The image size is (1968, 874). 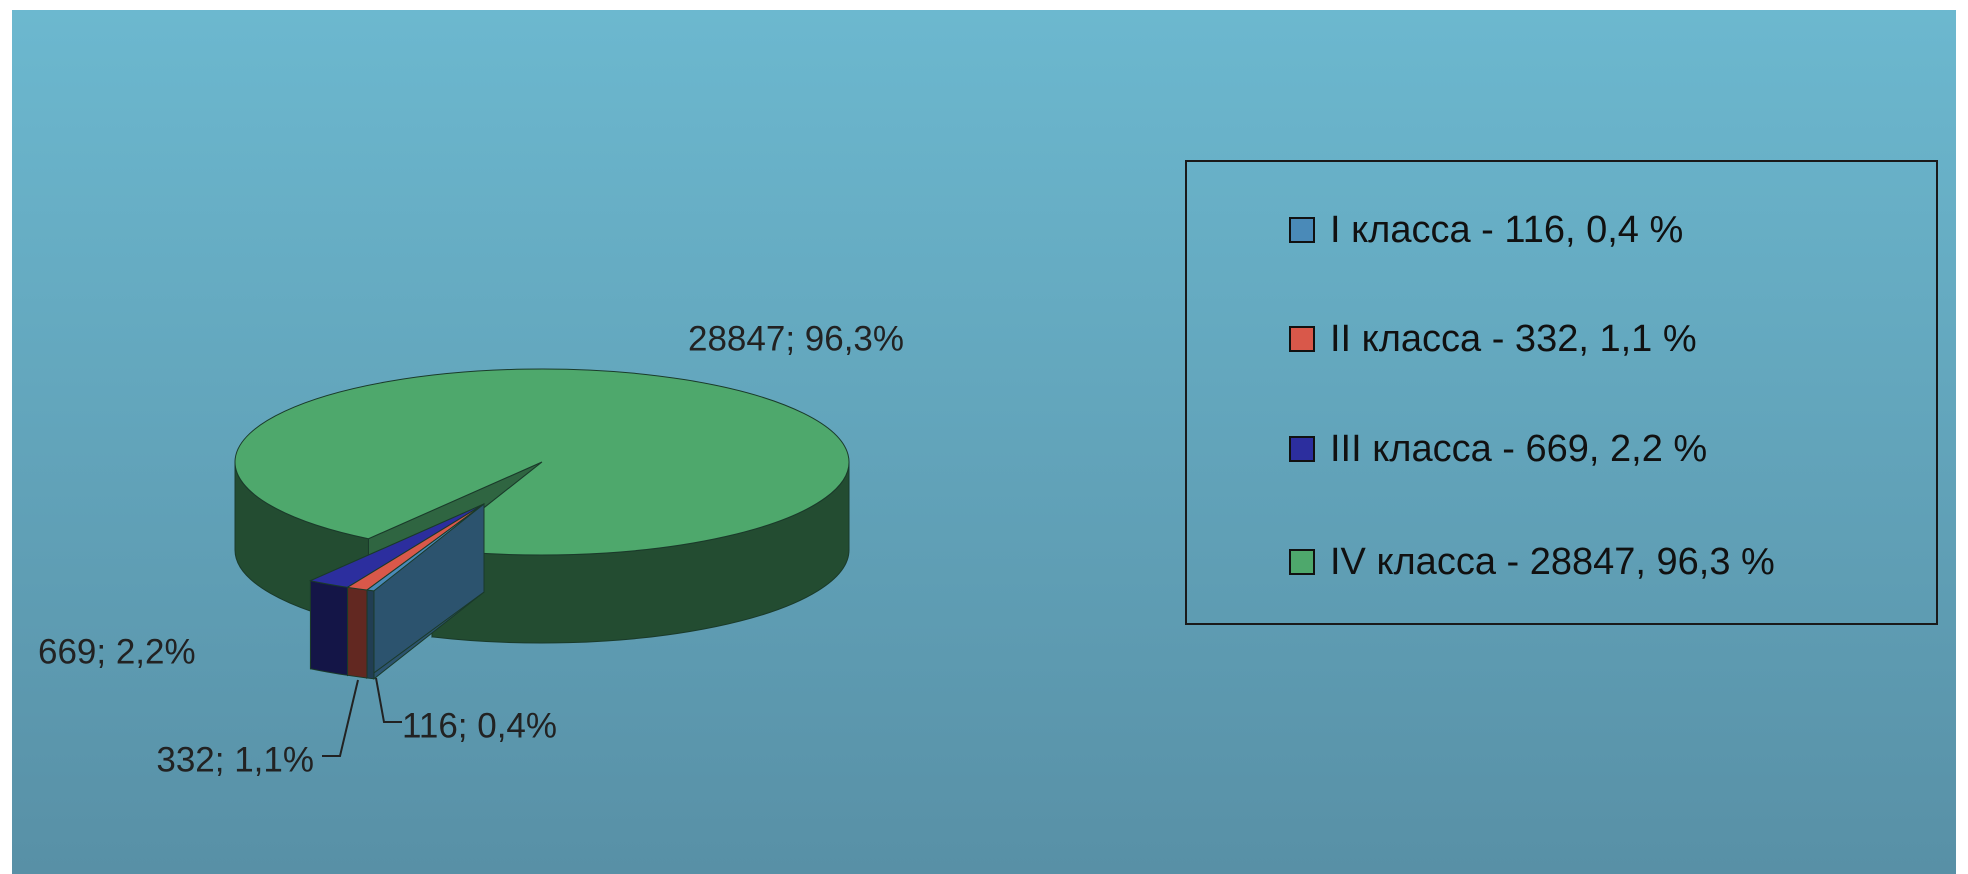 What do you see at coordinates (1506, 230) in the screenshot?
I see `legend-label: I класса - 116, 0,4 %` at bounding box center [1506, 230].